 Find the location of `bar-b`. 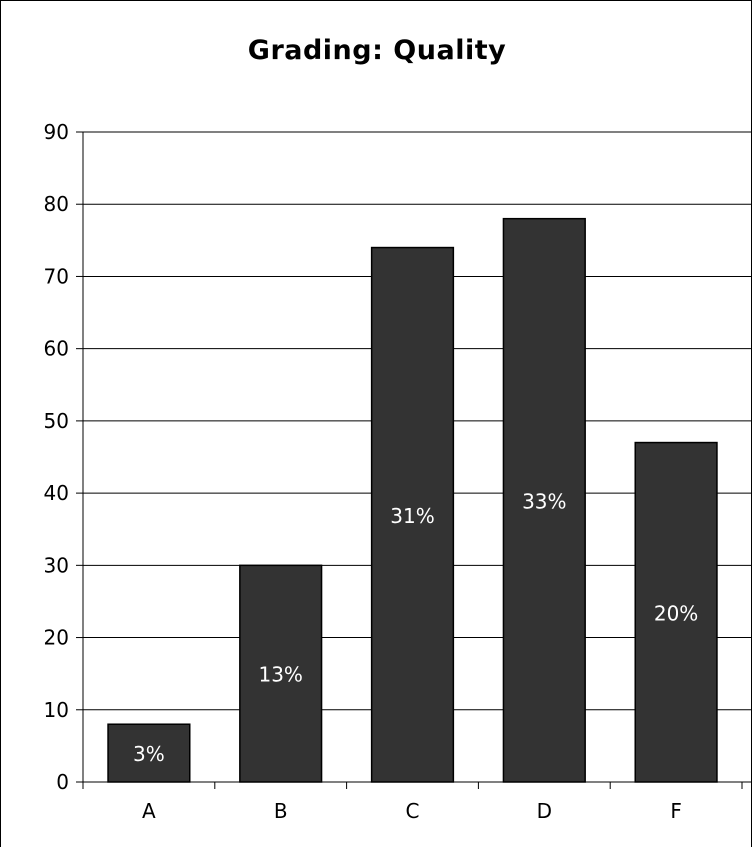

bar-b is located at coordinates (281, 673).